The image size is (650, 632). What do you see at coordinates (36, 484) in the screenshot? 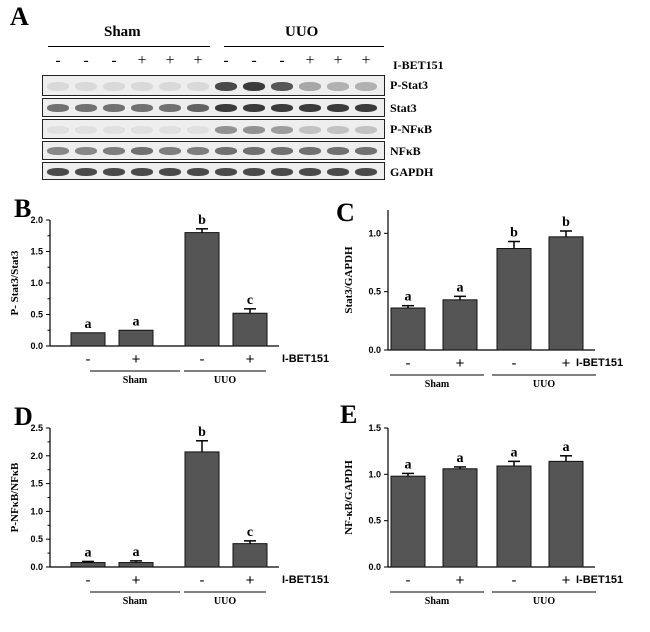
I see `y-tick-label: 1.5` at bounding box center [36, 484].